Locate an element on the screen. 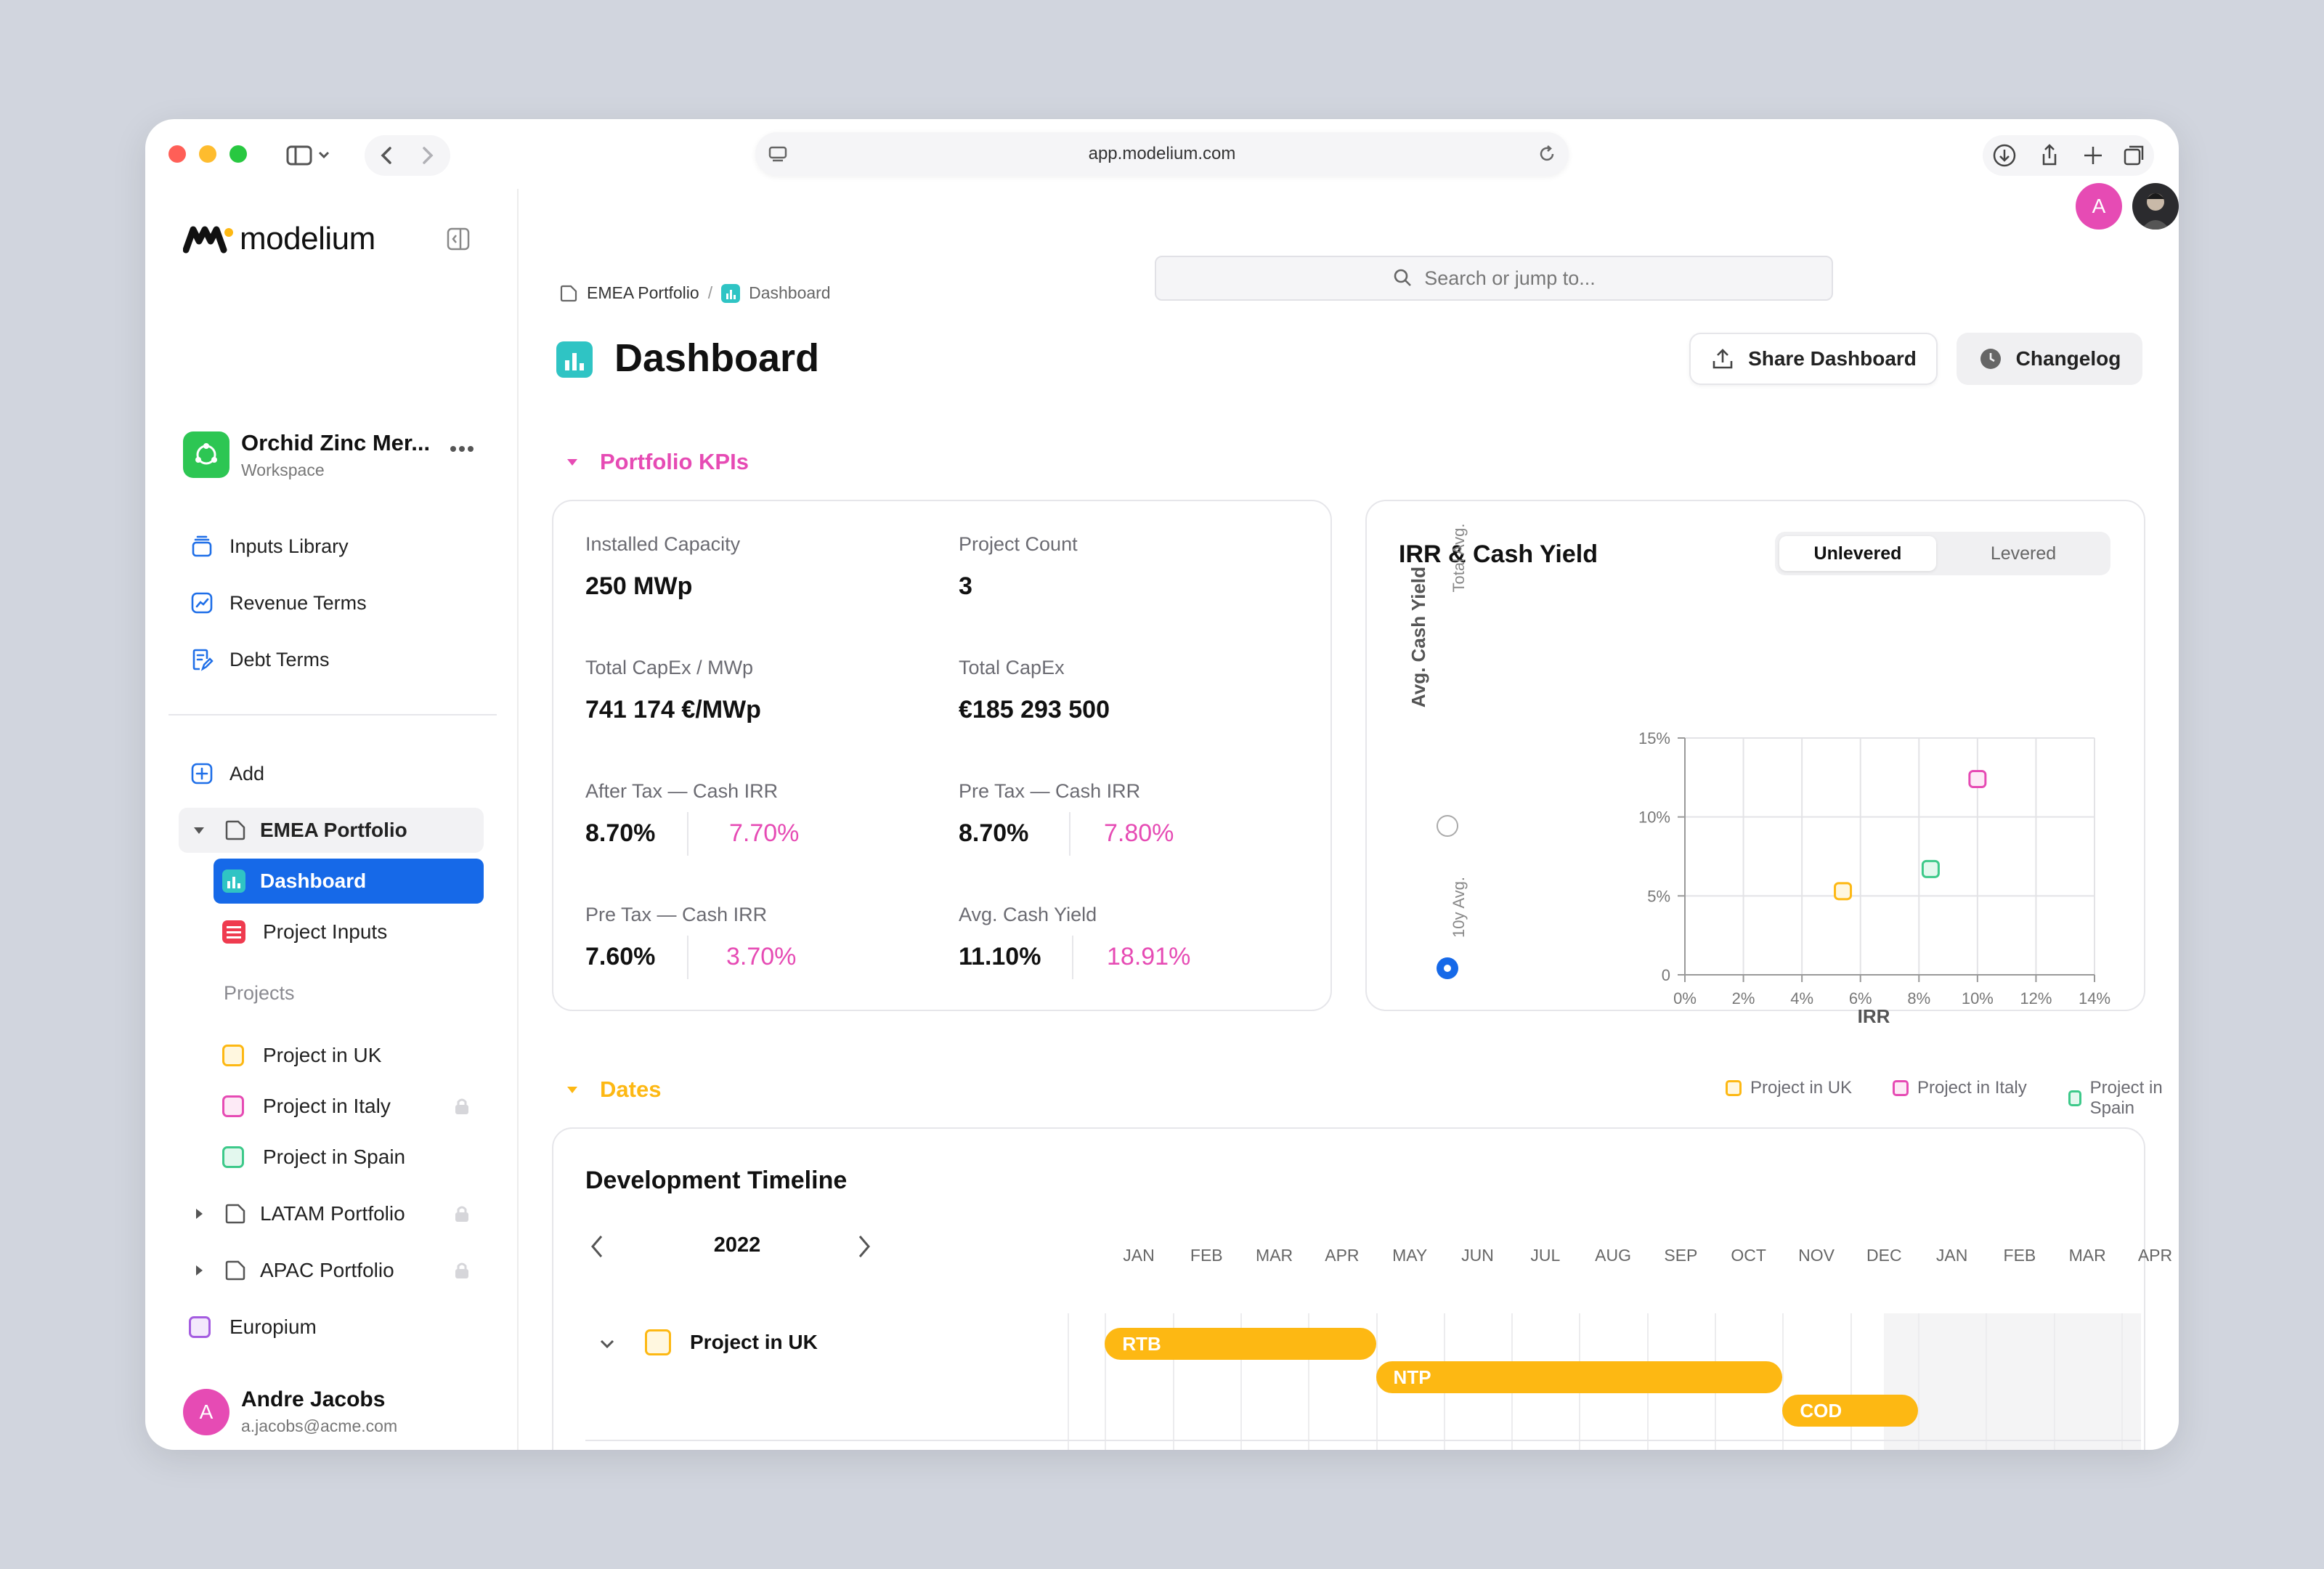 This screenshot has height=1569, width=2324. breadcrumb: EMEA Portfolio / Dashboard is located at coordinates (695, 293).